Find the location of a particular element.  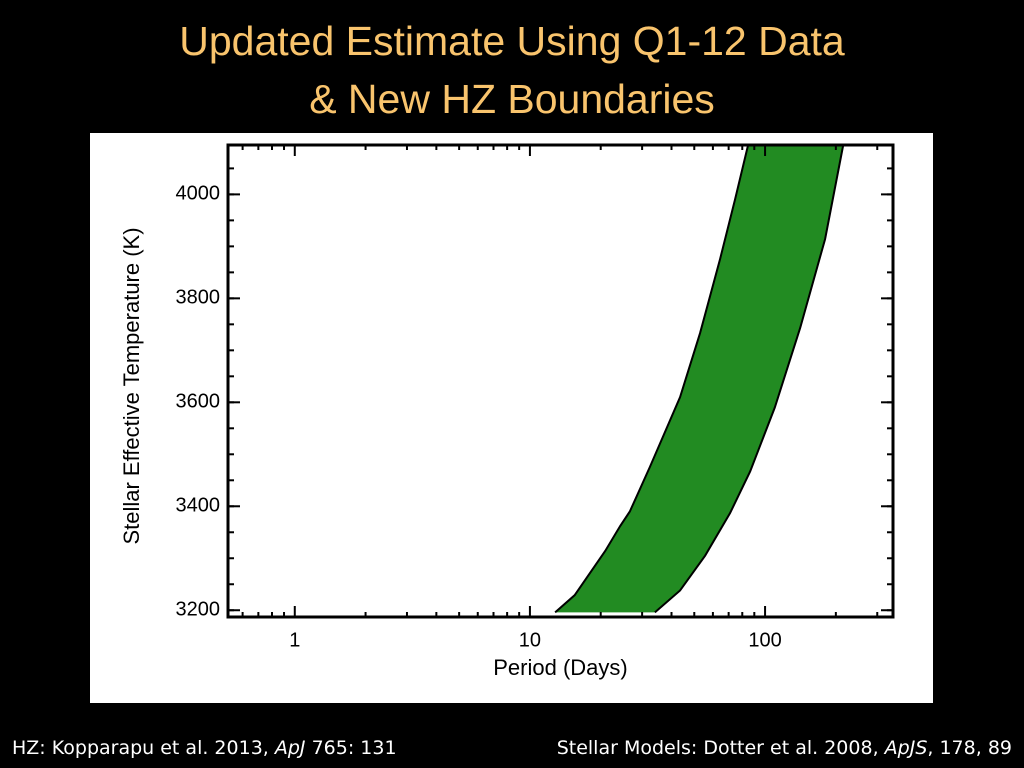

footer-text: Stellar Models: Dotter et al. 2008, is located at coordinates (721, 748).